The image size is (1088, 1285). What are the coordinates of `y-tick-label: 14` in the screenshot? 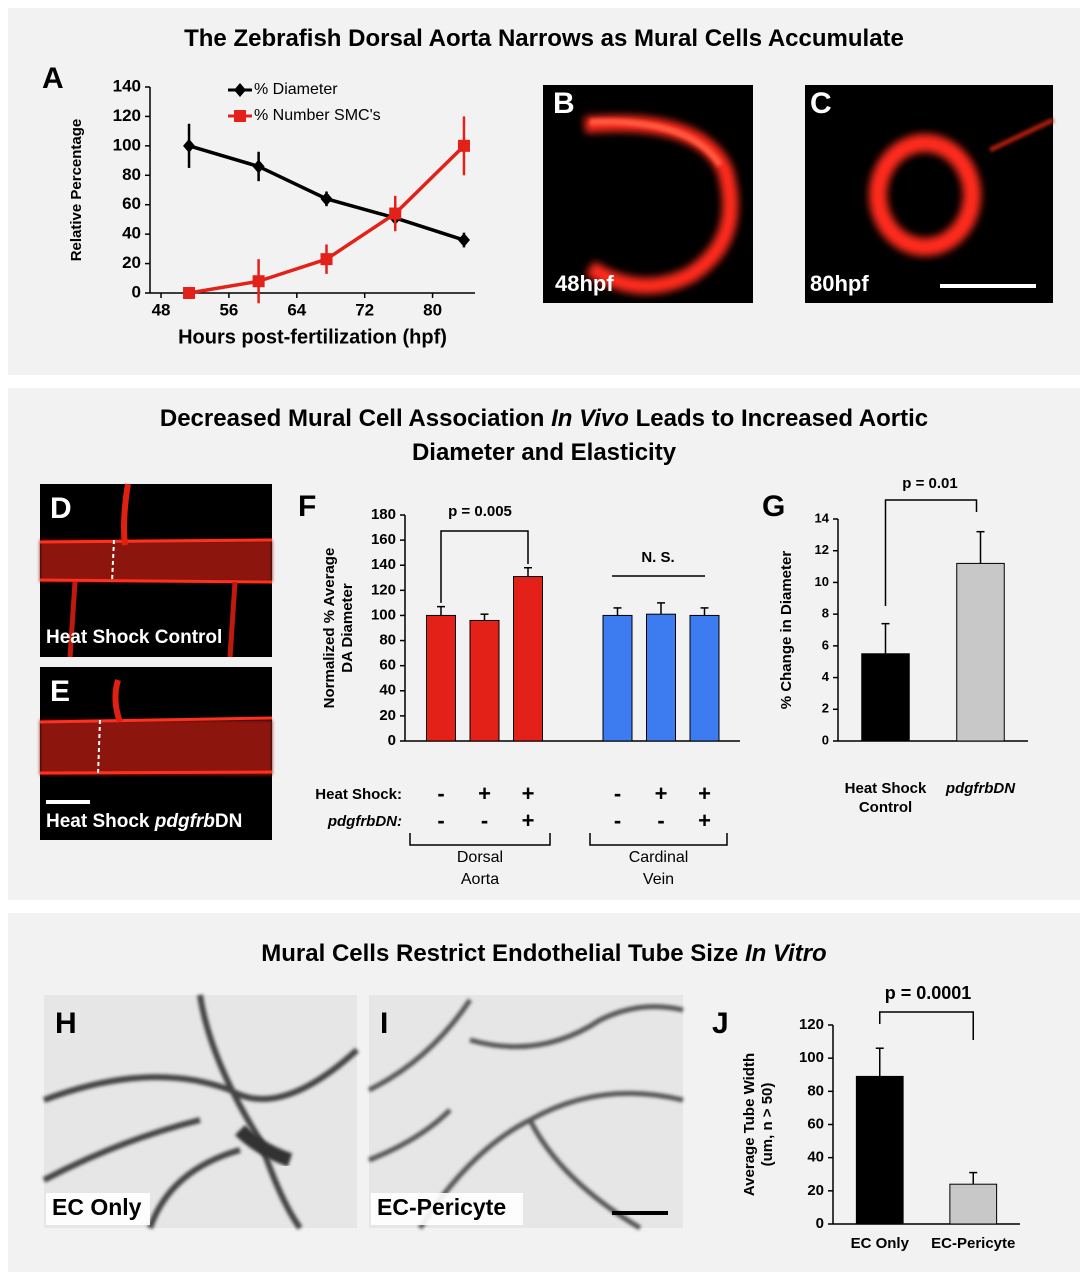 It's located at (822, 517).